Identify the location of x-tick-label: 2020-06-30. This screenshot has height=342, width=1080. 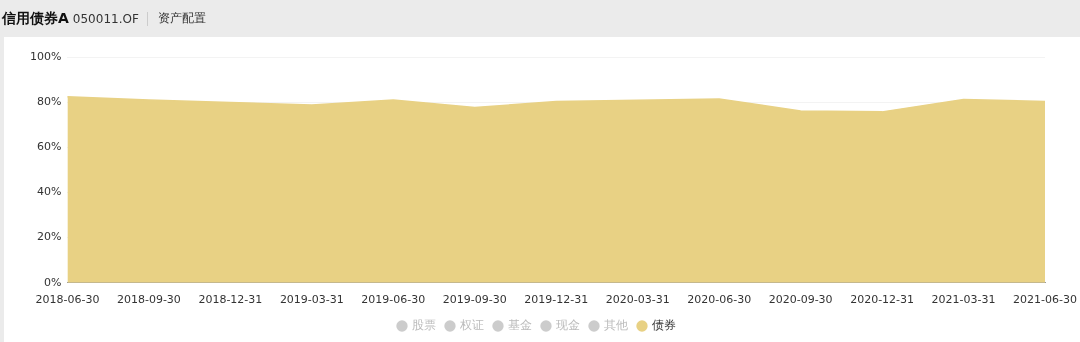
(719, 300).